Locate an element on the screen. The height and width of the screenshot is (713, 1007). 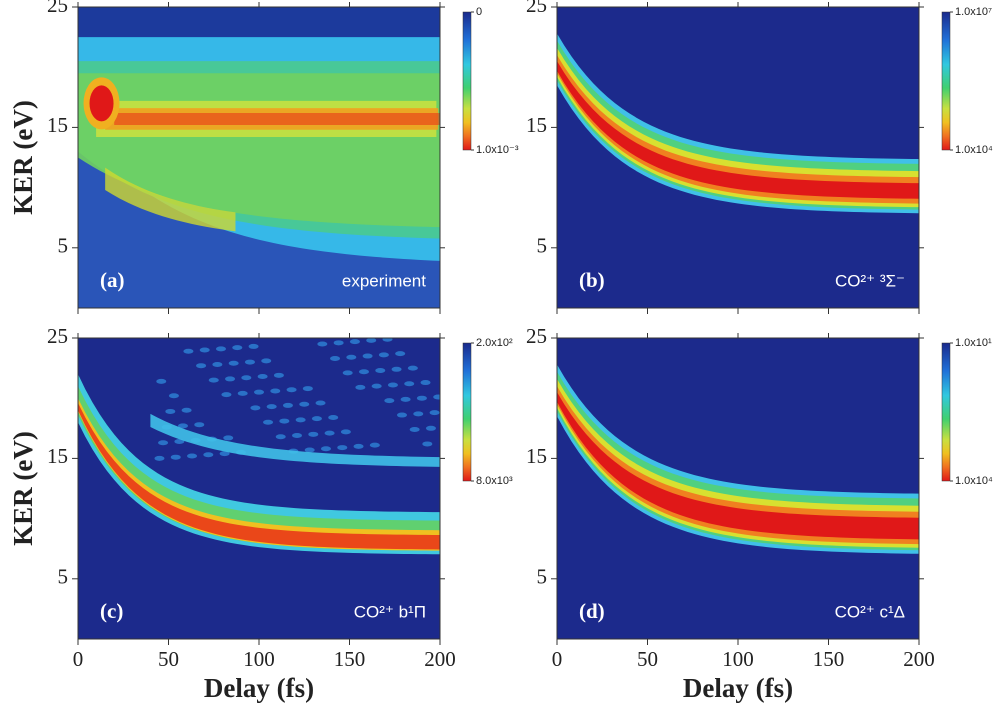
x-tick-label: 200 is located at coordinates (440, 659).